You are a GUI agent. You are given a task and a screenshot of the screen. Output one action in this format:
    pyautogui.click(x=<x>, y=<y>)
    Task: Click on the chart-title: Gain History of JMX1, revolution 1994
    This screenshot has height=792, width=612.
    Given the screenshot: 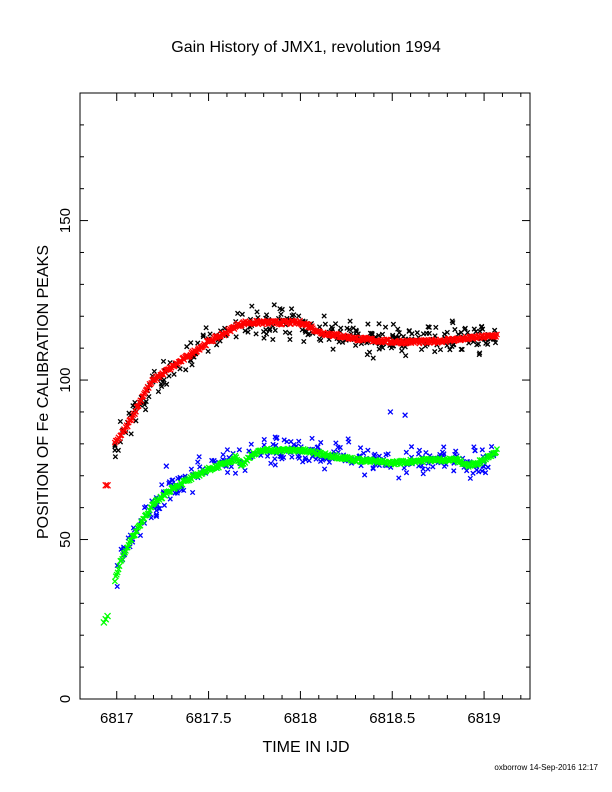 What is the action you would take?
    pyautogui.click(x=306, y=47)
    